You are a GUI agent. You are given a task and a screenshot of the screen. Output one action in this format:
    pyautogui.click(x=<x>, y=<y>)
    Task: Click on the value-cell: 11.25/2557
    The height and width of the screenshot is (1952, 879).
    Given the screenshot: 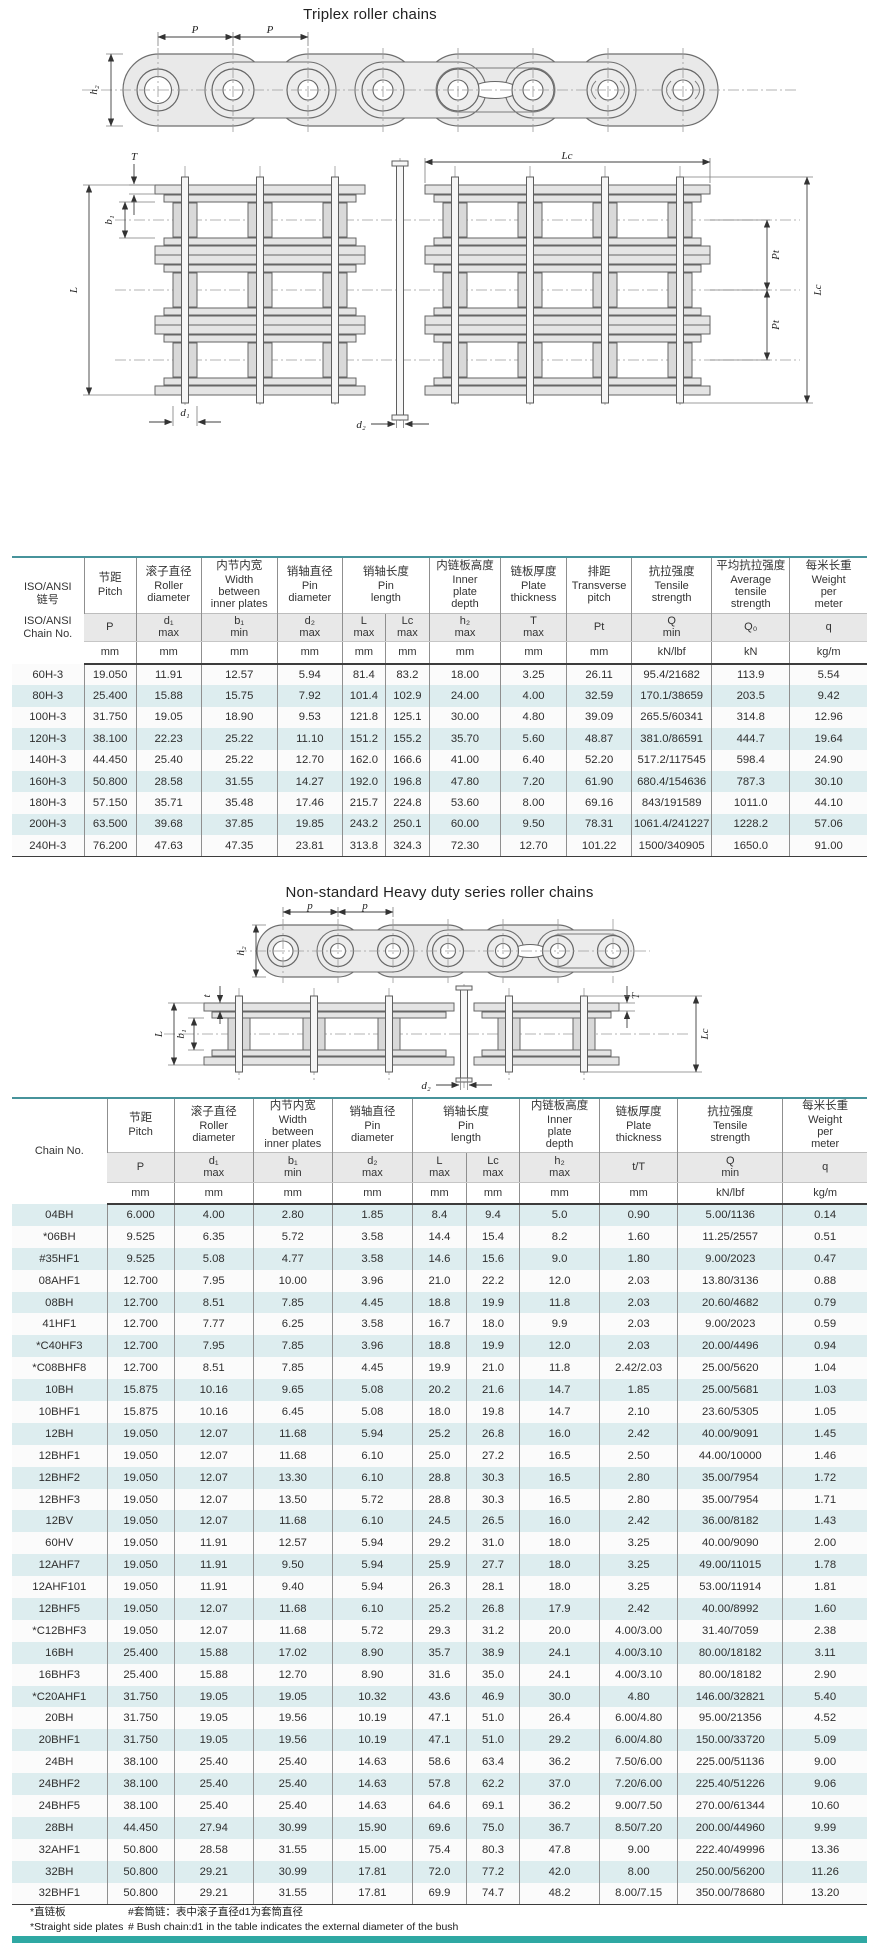 What is the action you would take?
    pyautogui.click(x=730, y=1236)
    